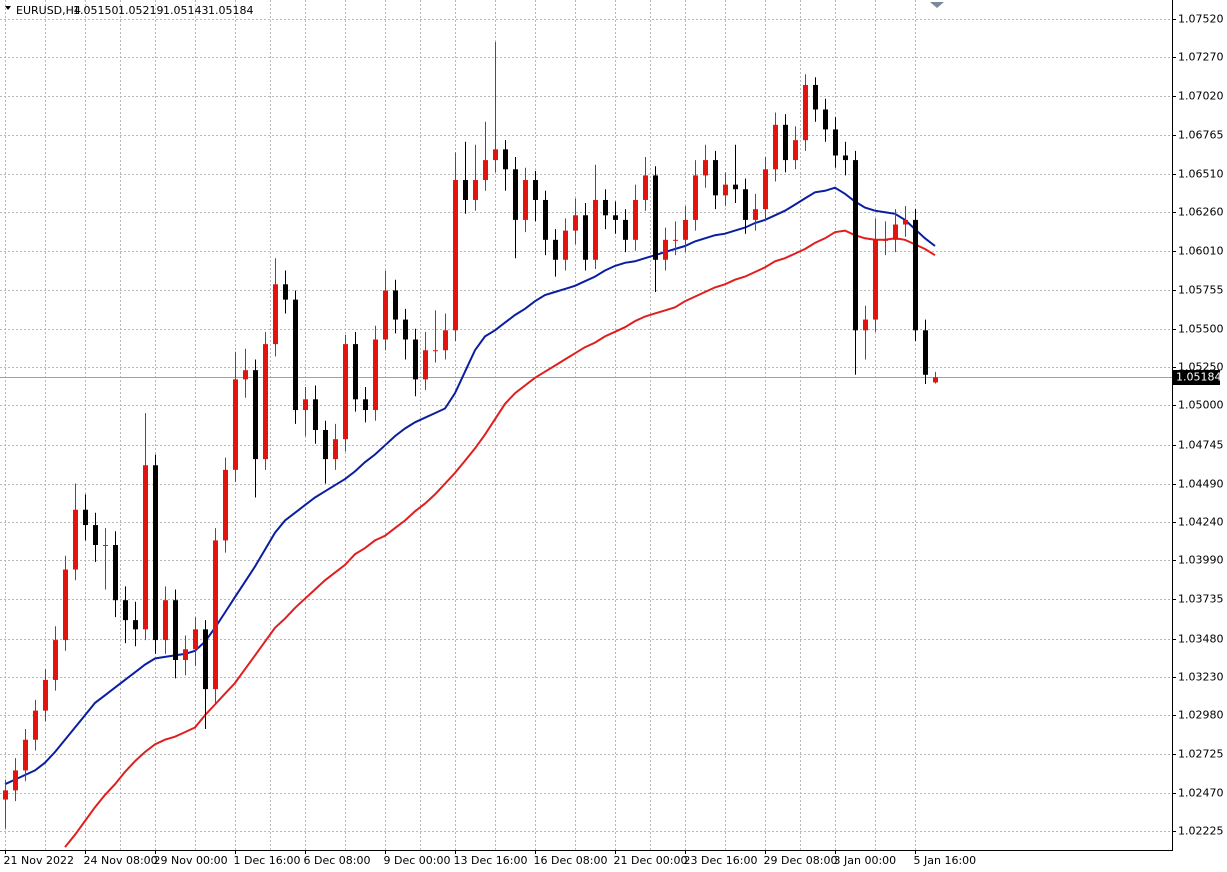 The width and height of the screenshot is (1227, 872). Describe the element at coordinates (1201, 599) in the screenshot. I see `y-tick-label: 1.03735` at that location.